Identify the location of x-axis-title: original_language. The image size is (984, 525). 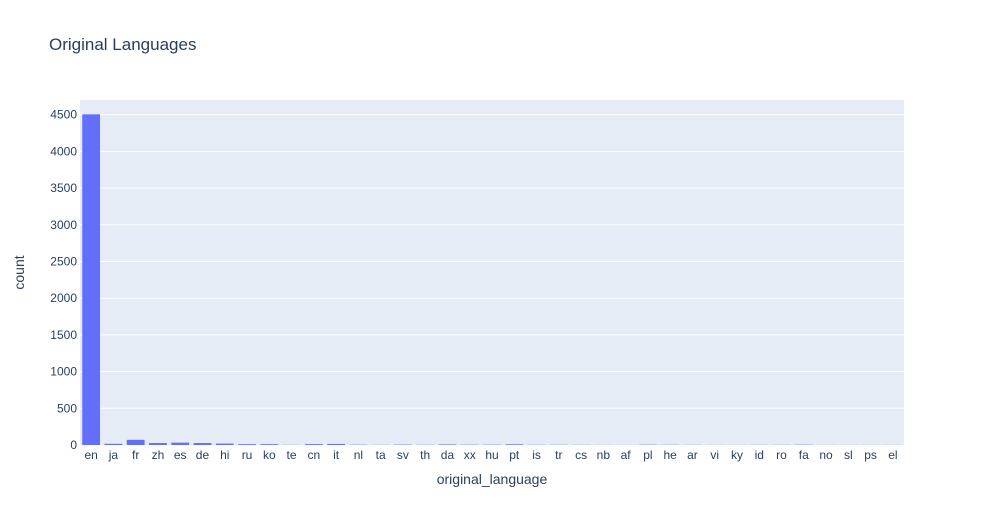
(492, 479).